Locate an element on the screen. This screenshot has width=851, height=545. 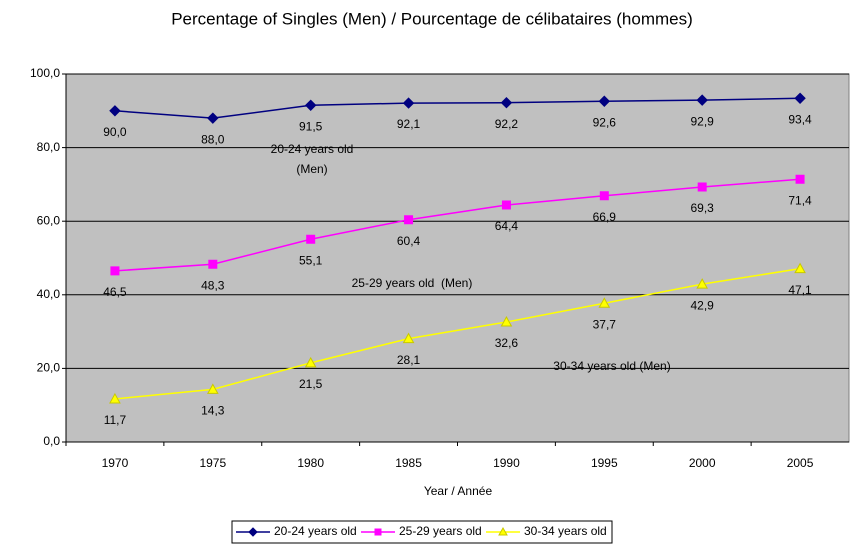
annotation: 20-24 years old is located at coordinates (312, 149).